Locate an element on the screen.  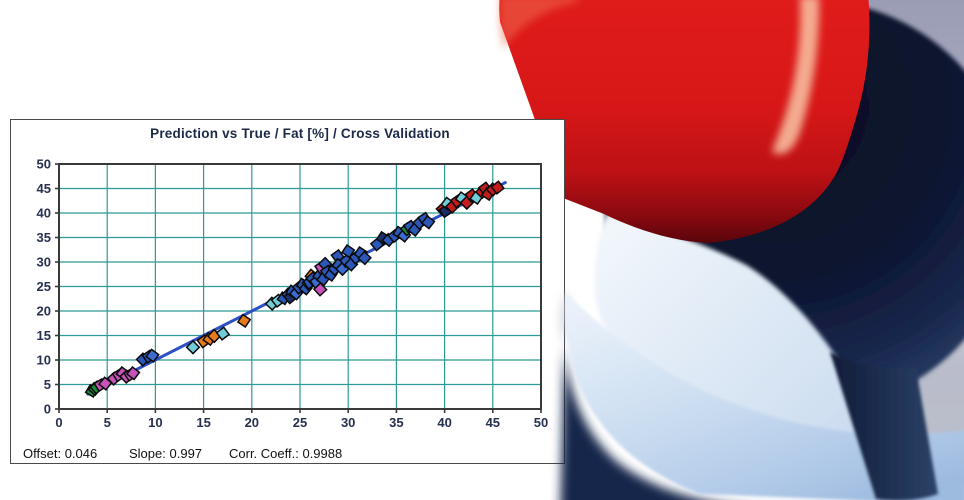
x-tick-label: 25 is located at coordinates (300, 422).